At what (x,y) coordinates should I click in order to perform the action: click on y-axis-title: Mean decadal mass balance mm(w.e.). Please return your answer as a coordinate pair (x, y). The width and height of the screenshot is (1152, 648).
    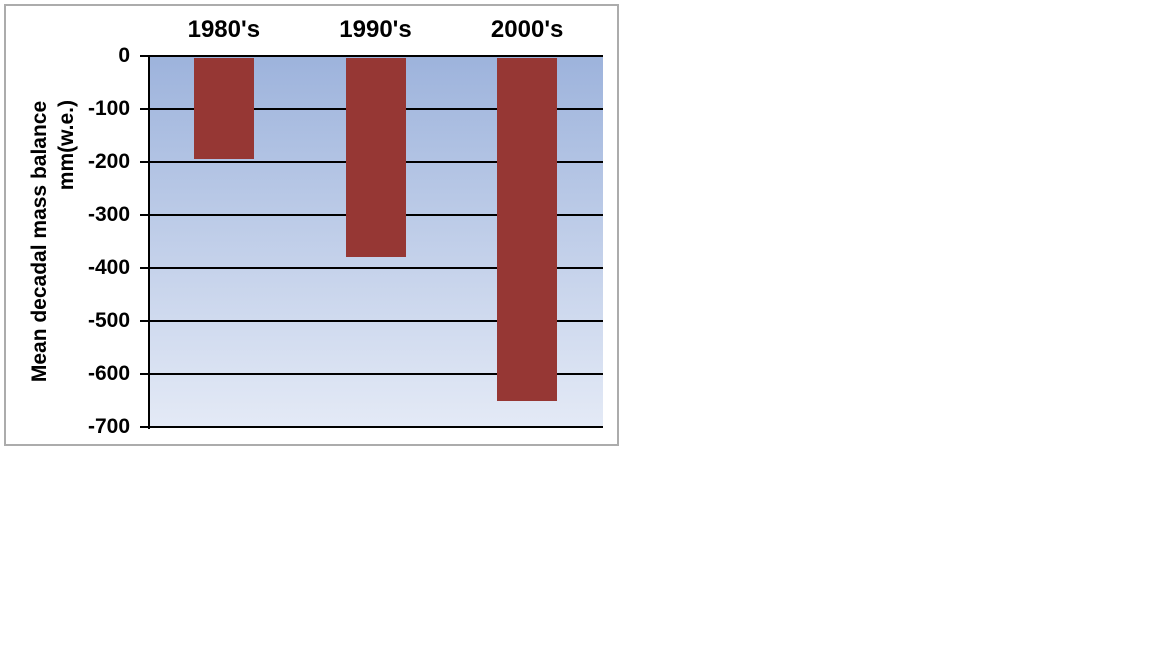
    Looking at the image, I should click on (53, 241).